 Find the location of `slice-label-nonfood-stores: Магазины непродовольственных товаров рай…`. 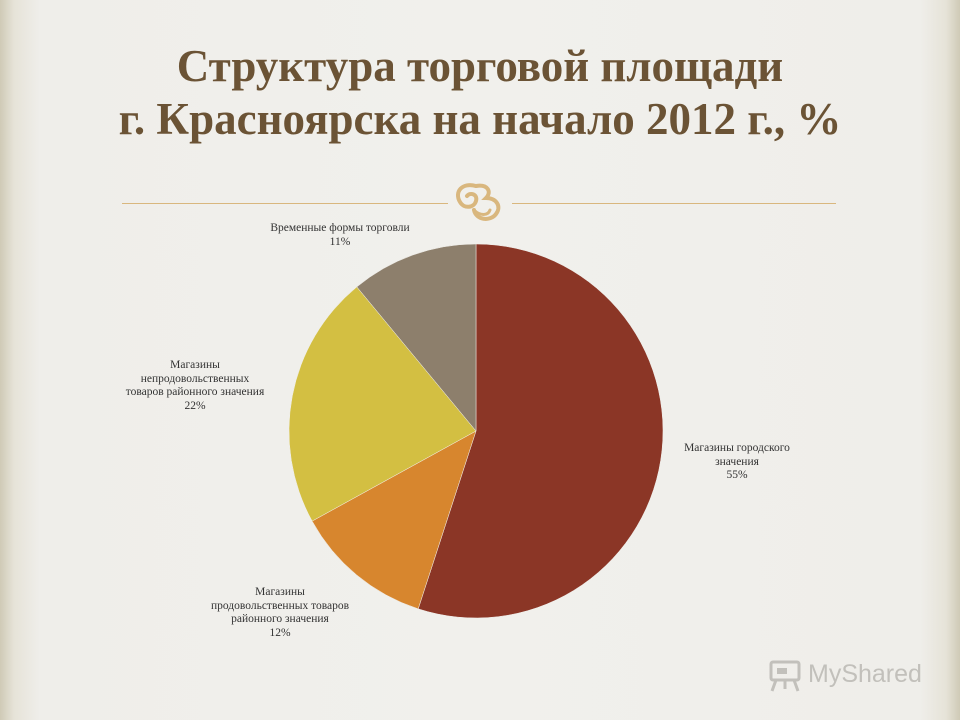

slice-label-nonfood-stores: Магазины непродовольственных товаров рай… is located at coordinates (195, 386).